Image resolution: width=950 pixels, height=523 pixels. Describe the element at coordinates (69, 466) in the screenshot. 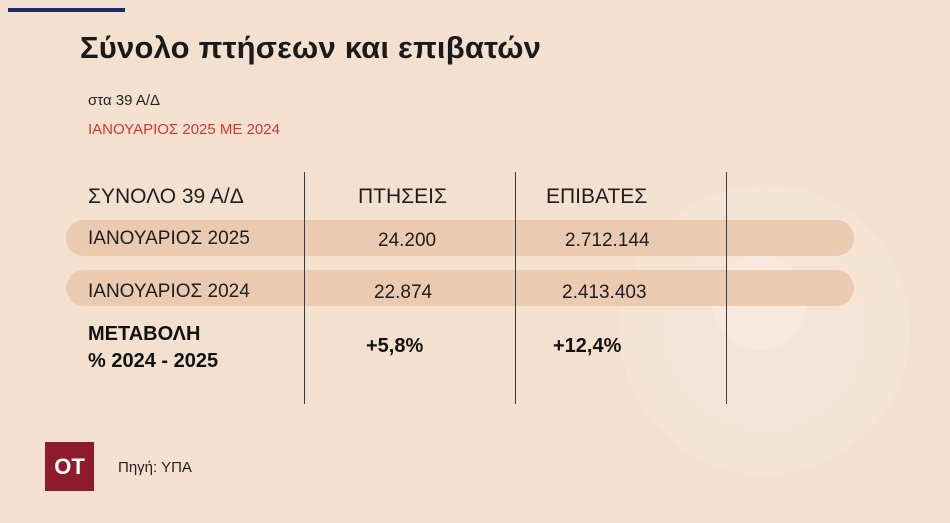

I see `ot-logo: ΟΤ` at that location.